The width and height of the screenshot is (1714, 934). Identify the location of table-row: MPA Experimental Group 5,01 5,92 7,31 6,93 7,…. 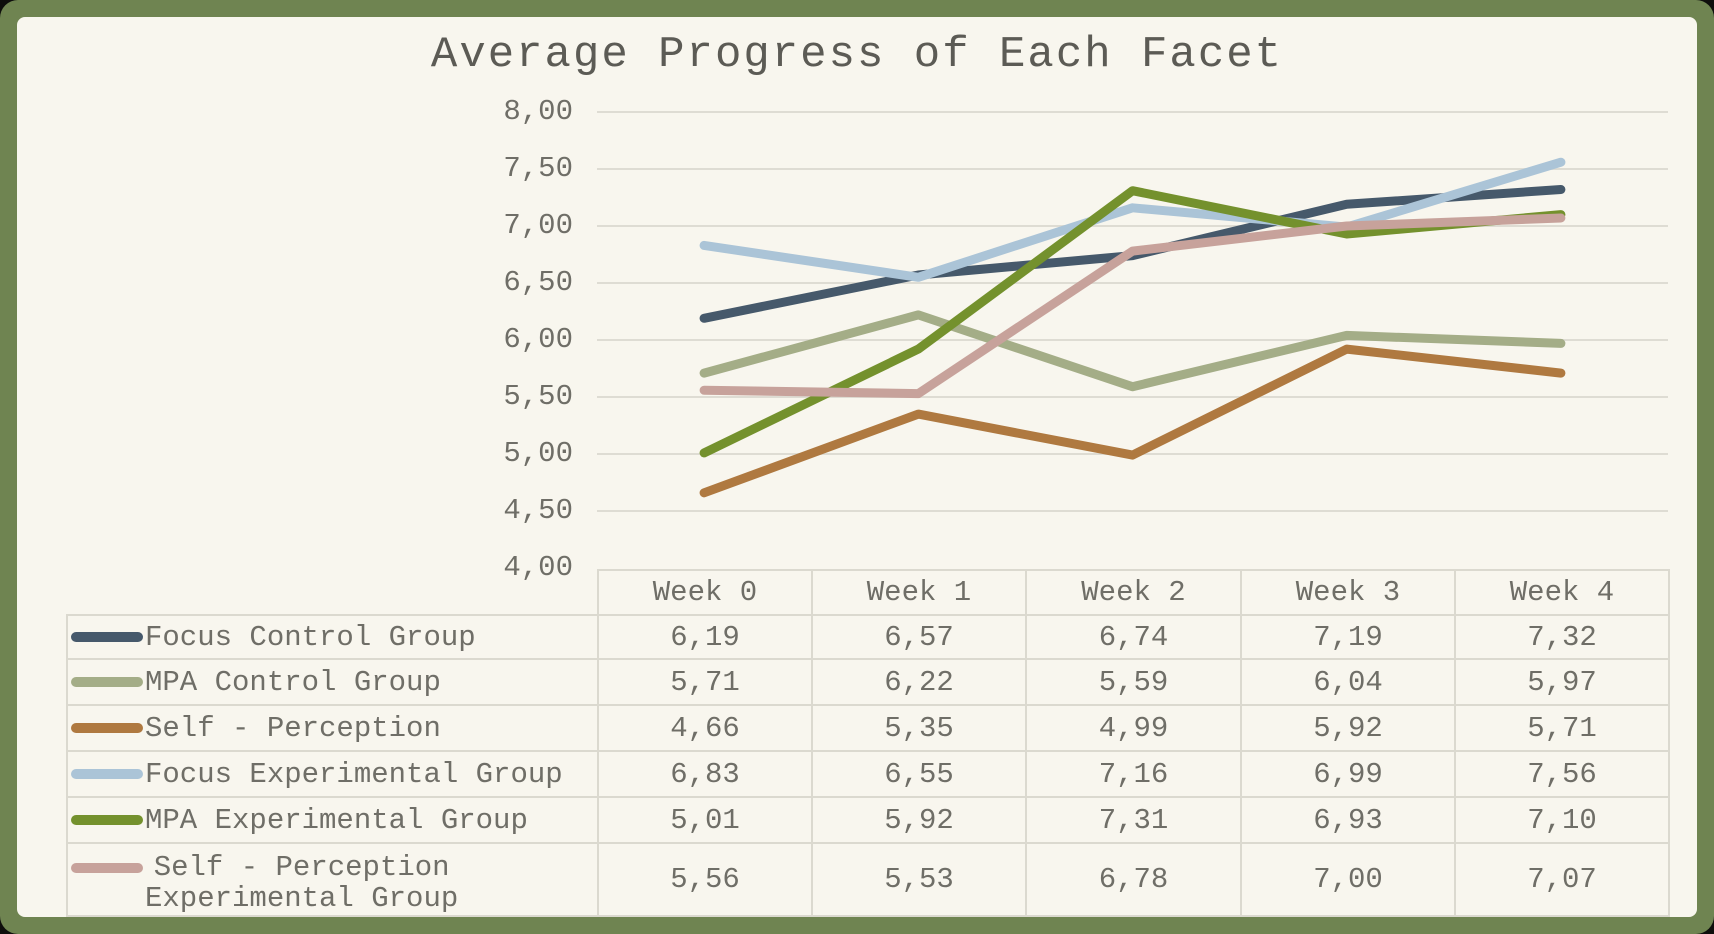
(868, 820).